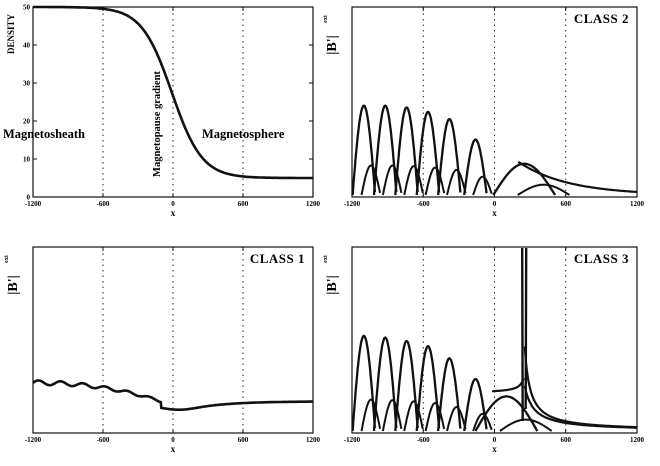  Describe the element at coordinates (157, 124) in the screenshot. I see `annotation-magnetopause-gradient: Magnetopause gradient` at that location.